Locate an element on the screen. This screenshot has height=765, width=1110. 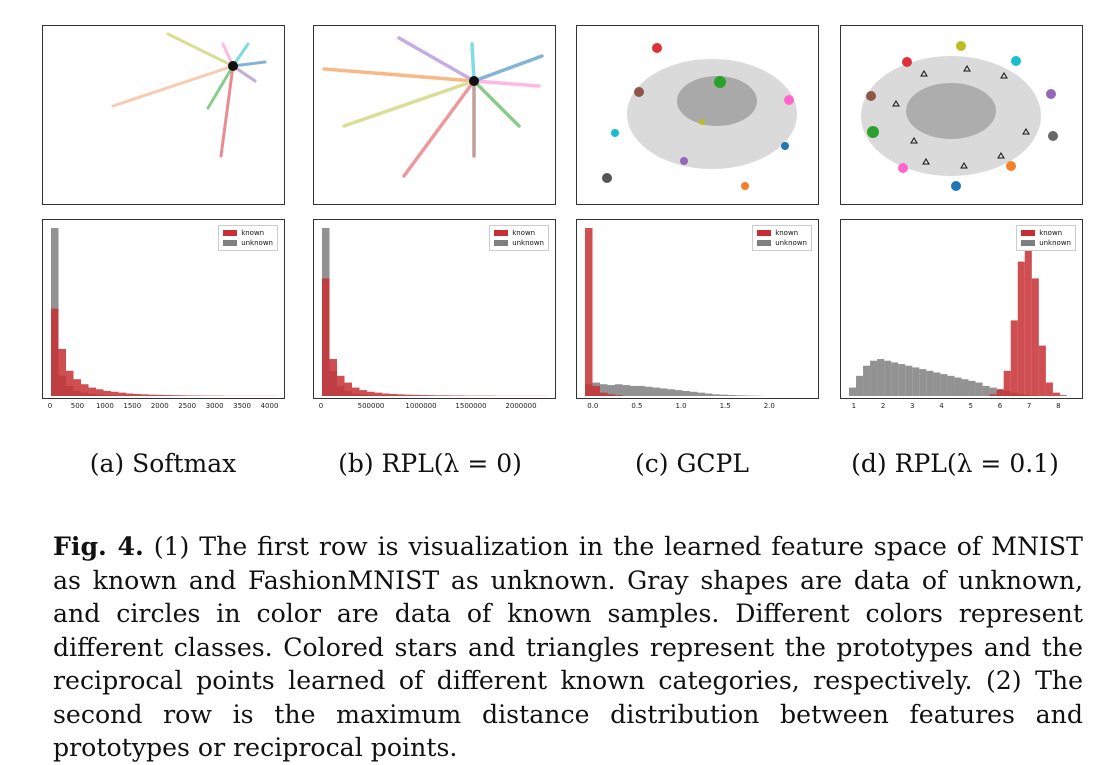
x-tick-label: 500000 is located at coordinates (371, 406).